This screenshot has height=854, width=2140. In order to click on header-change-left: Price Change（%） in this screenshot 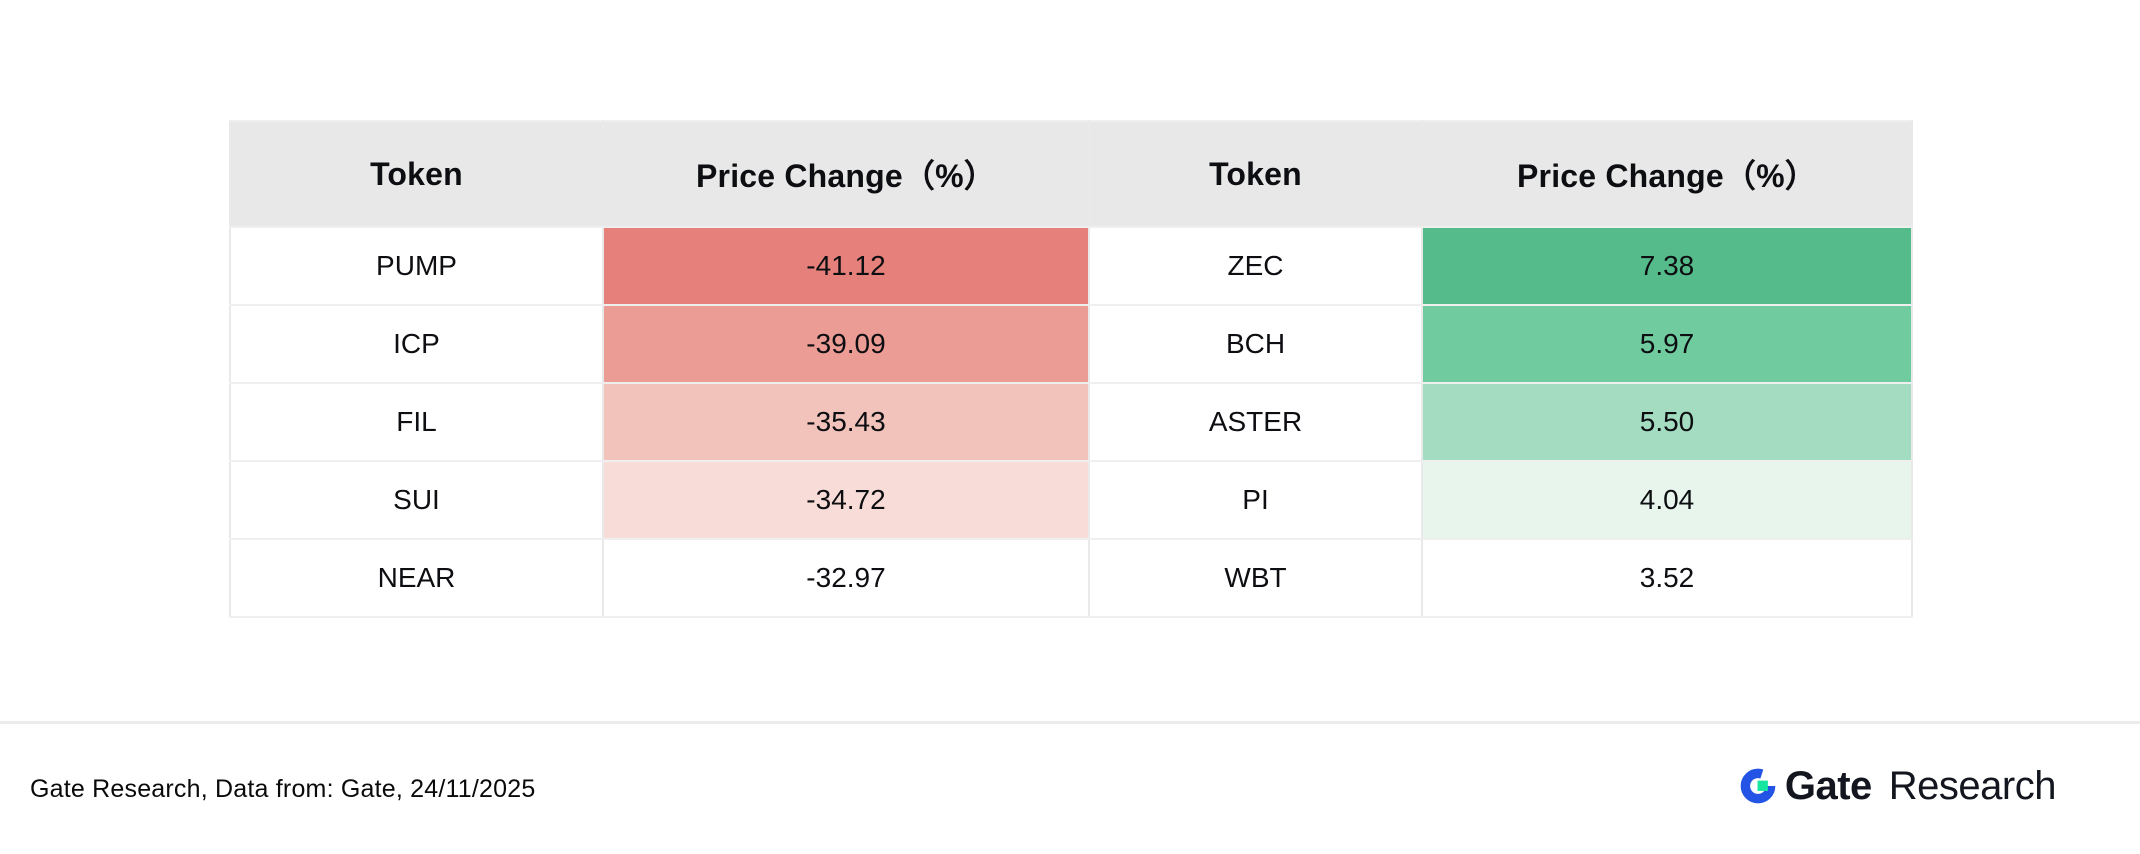, I will do `click(846, 174)`.